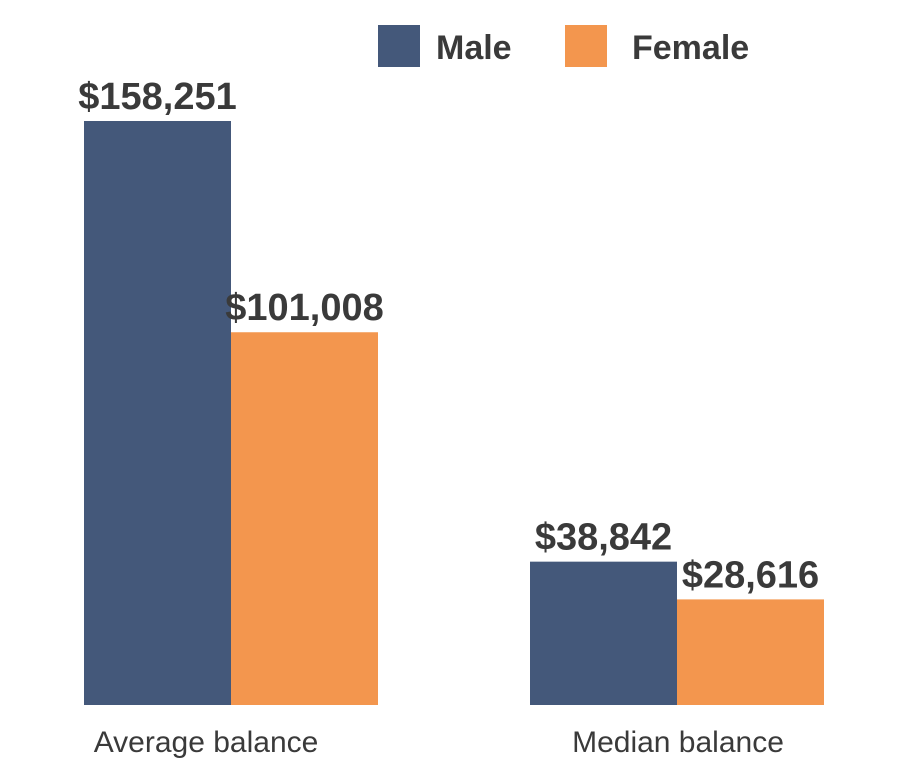  Describe the element at coordinates (206, 742) in the screenshot. I see `category-label-average-balance: Average balance` at that location.